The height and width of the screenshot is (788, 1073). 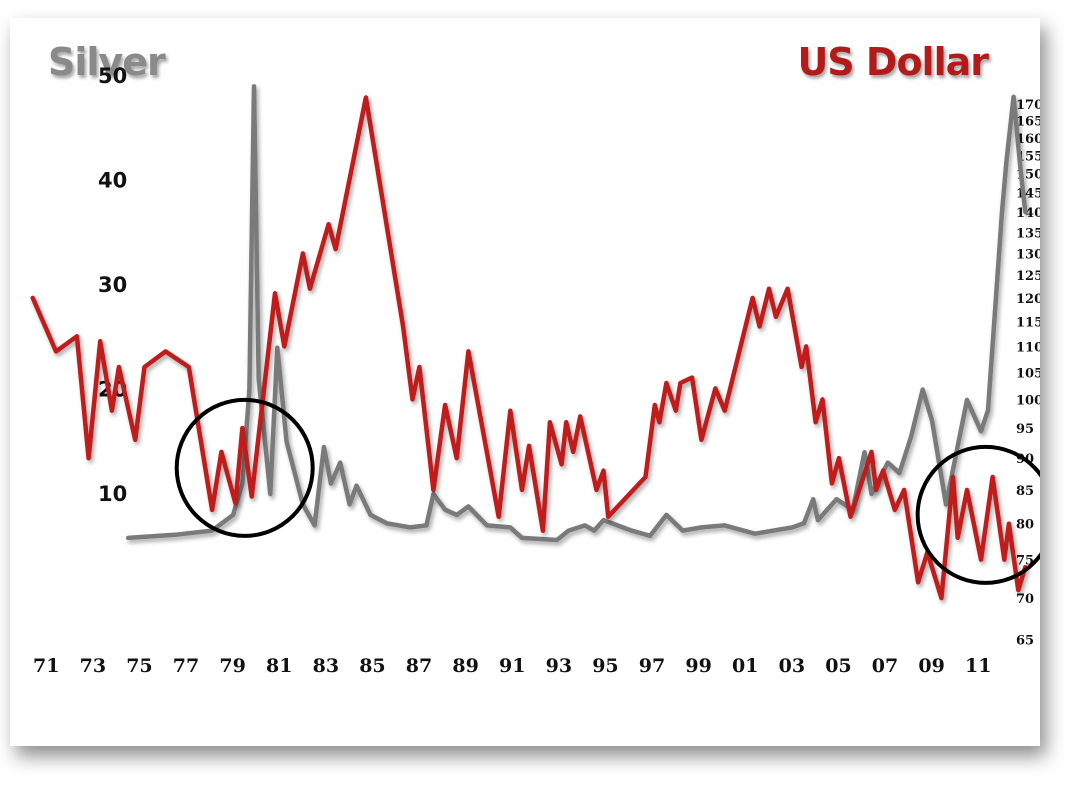 What do you see at coordinates (1025, 640) in the screenshot?
I see `right-tick-label: 65` at bounding box center [1025, 640].